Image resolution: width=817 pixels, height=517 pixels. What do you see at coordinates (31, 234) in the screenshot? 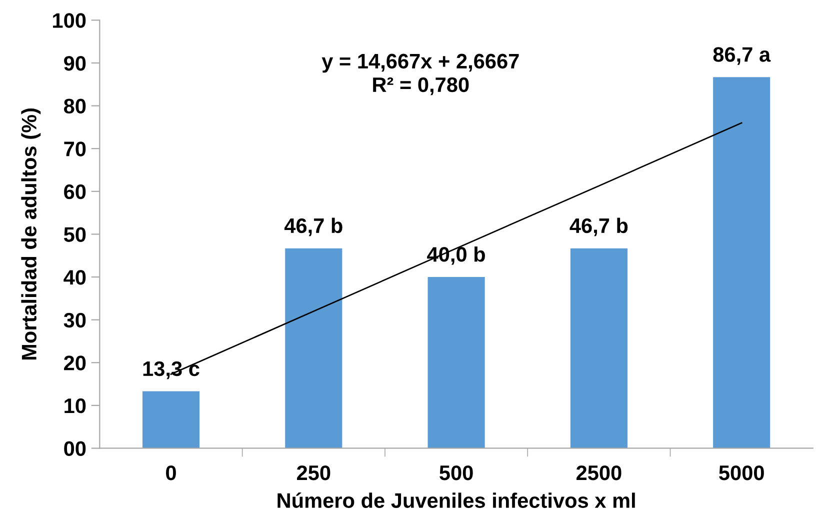
I see `y-axis-title: Mortalidad de adultos (%)` at bounding box center [31, 234].